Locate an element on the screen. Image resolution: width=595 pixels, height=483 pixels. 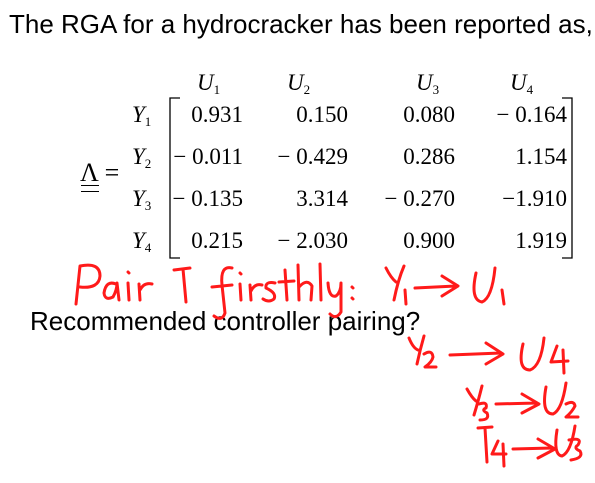
cell-y3-u2: 3.314 is located at coordinates (322, 198).